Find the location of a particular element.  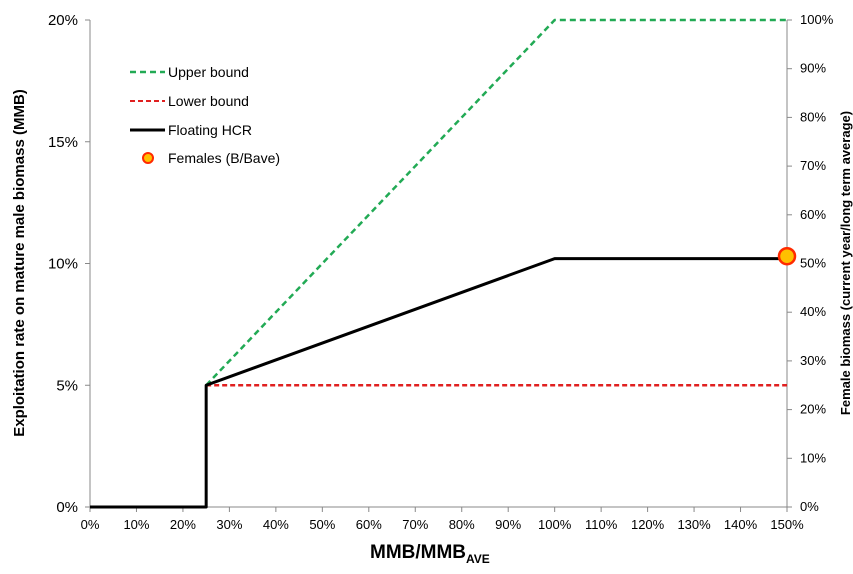

x-tick-label: 120% is located at coordinates (648, 524).